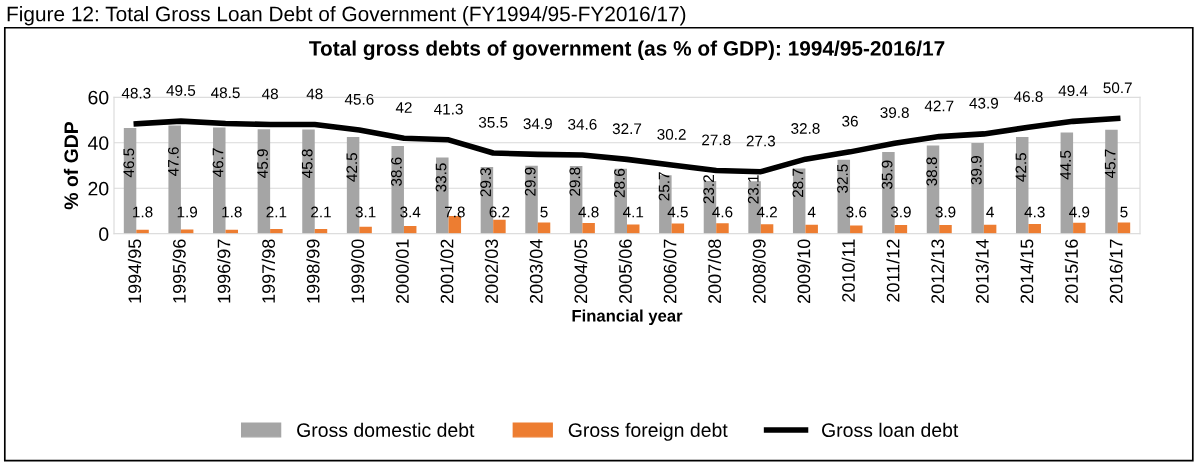 This screenshot has width=1200, height=463. I want to click on chart-title: Total gross debts of government (as % of GDP): 1994/95-2016/17, so click(627, 50).